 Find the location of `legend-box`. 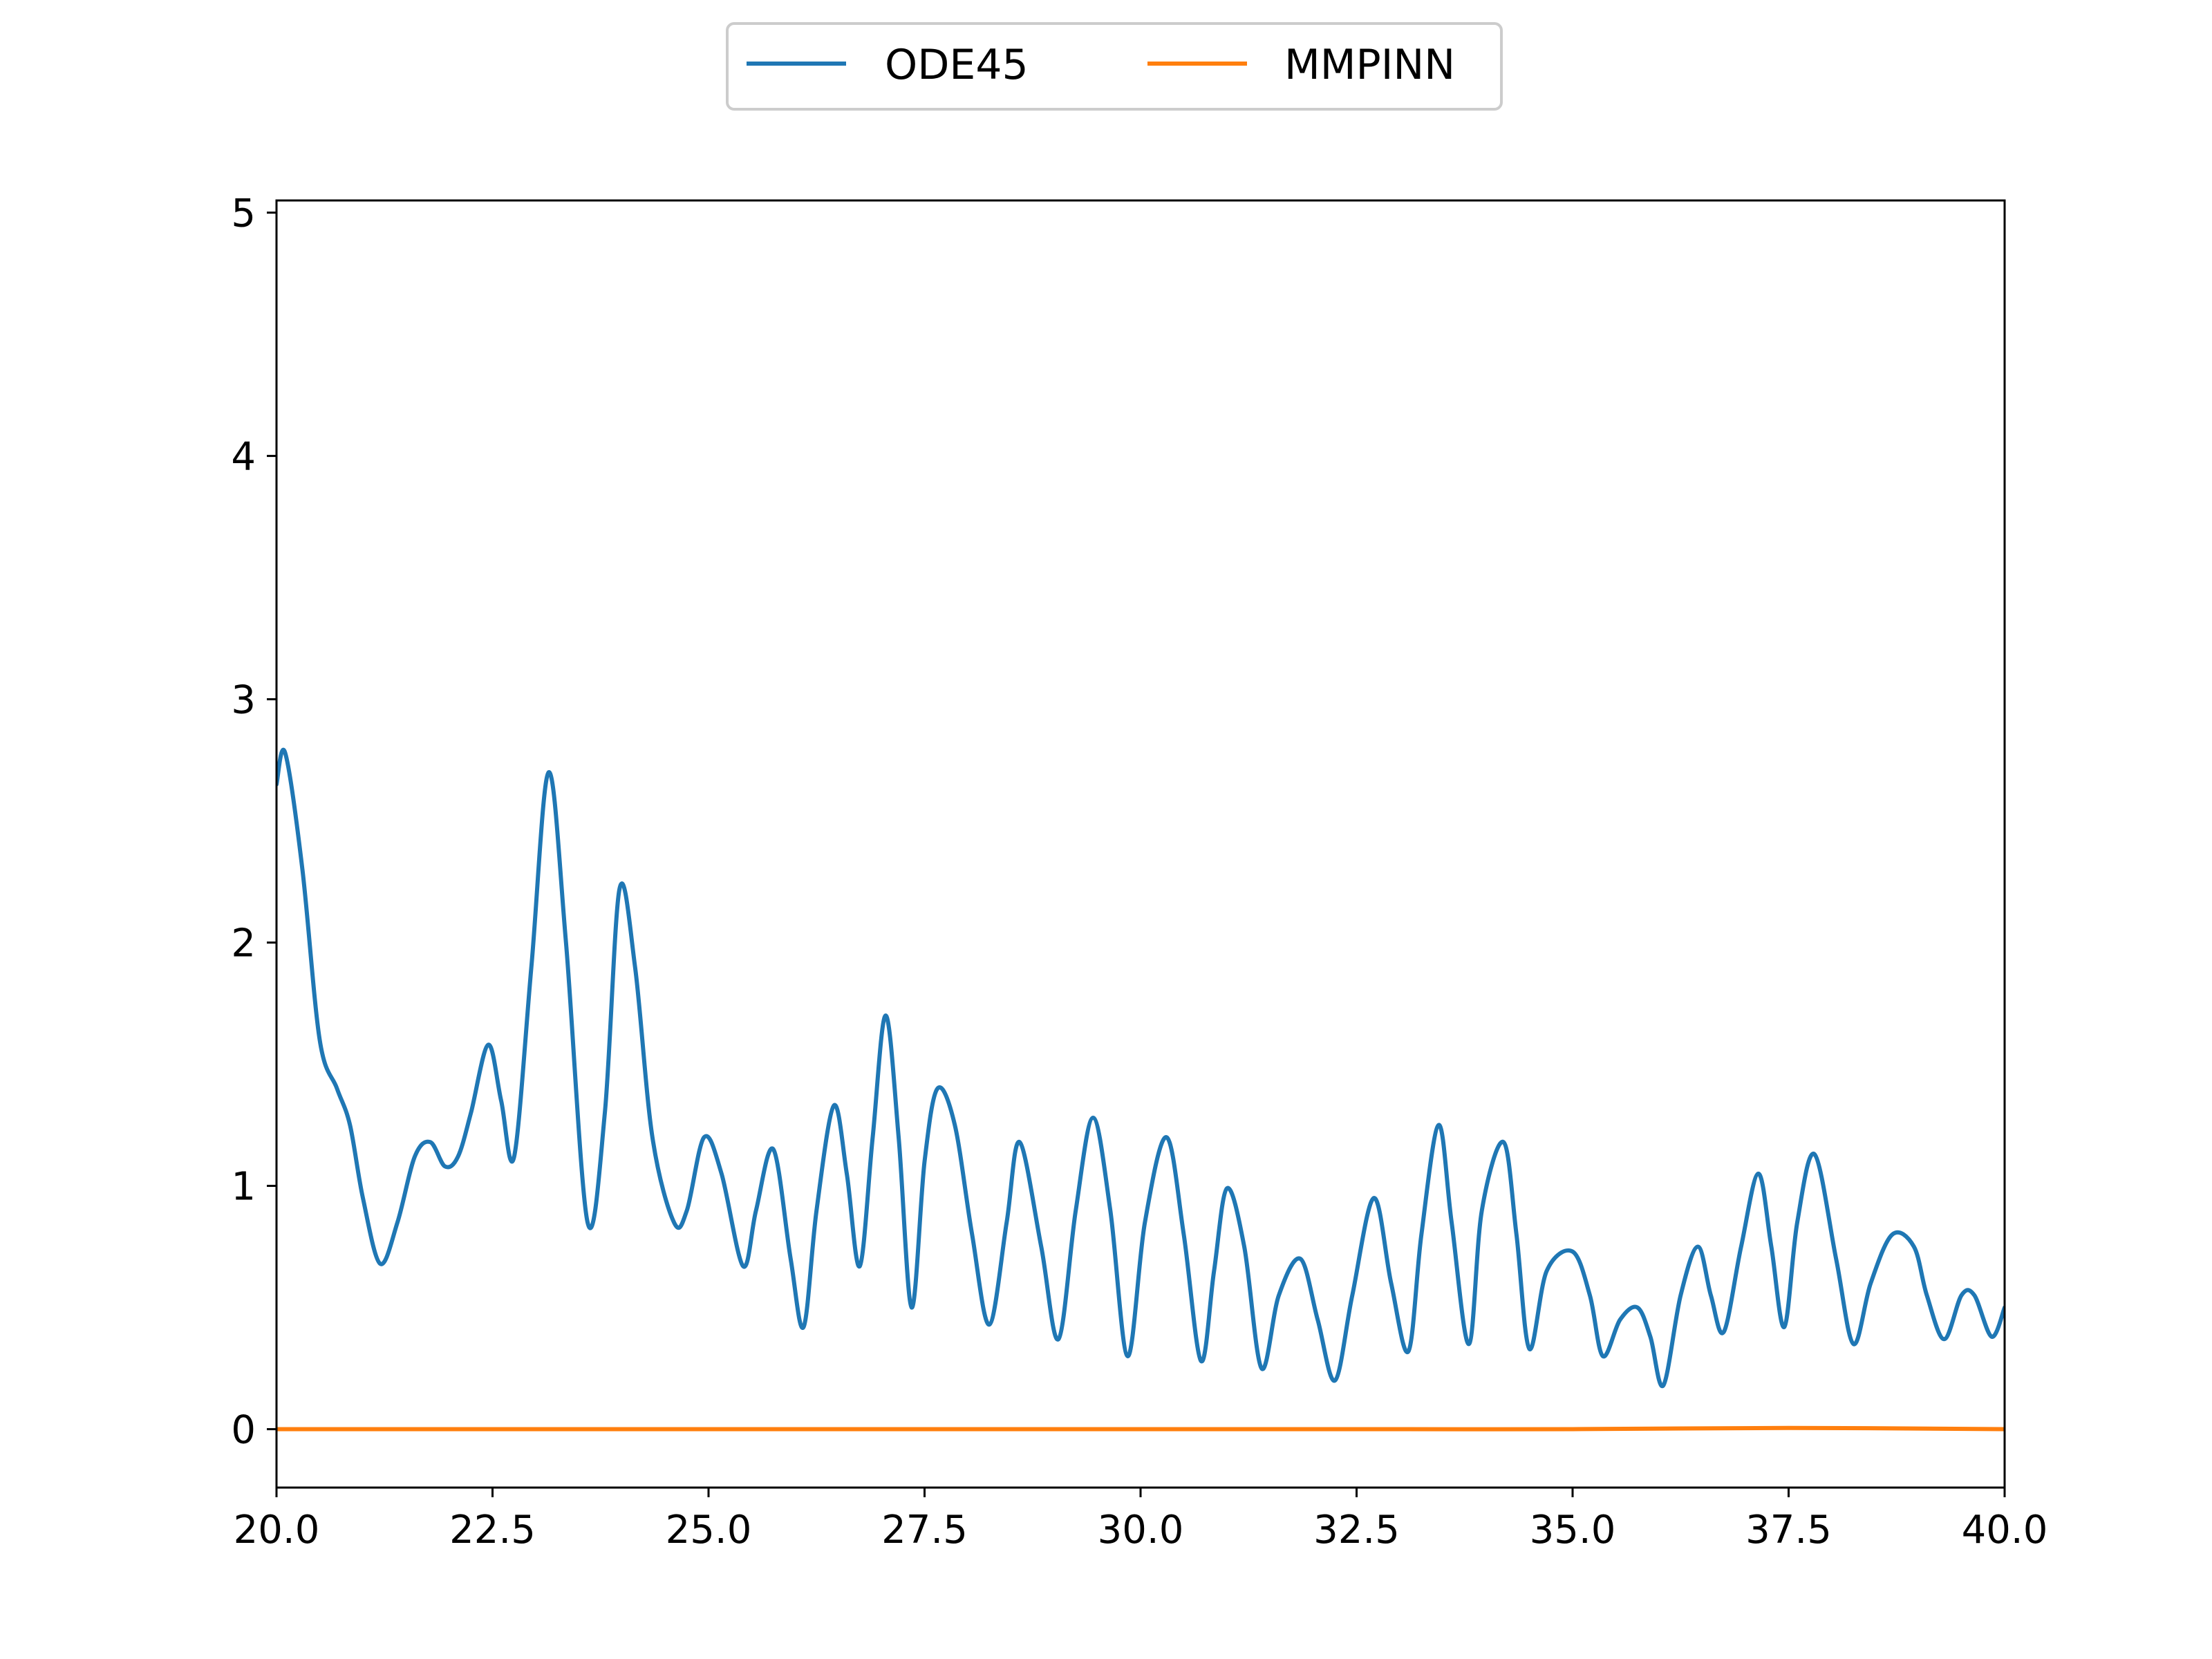

legend-box is located at coordinates (1114, 66).